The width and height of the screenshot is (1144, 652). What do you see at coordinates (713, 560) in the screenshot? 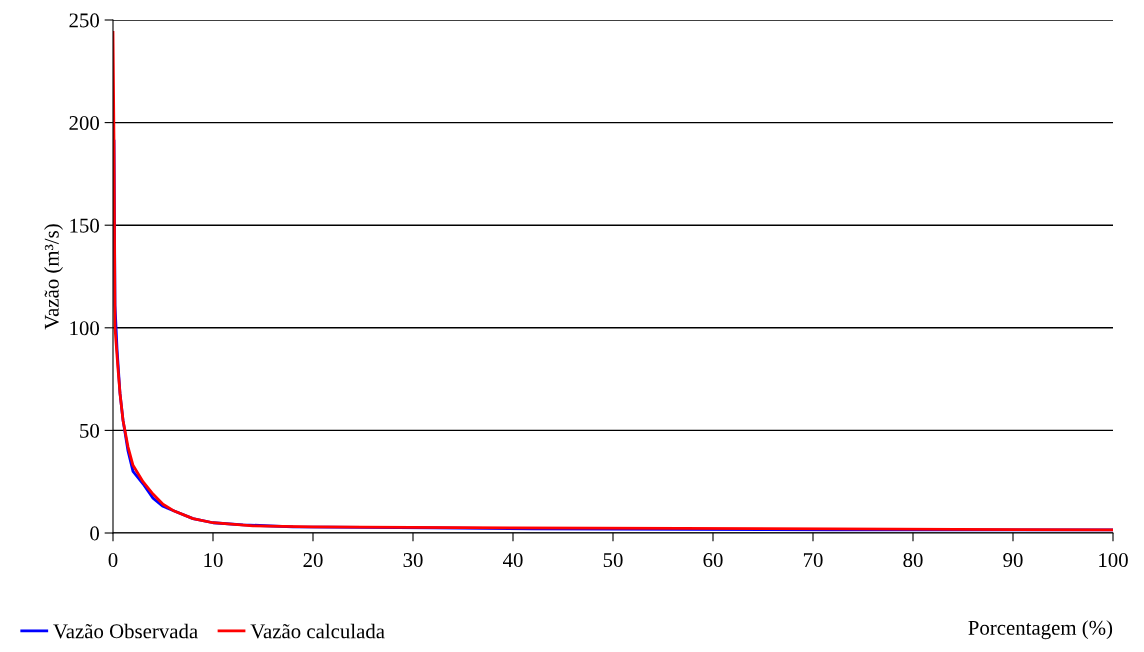
I see `x-tick-label: 60` at bounding box center [713, 560].